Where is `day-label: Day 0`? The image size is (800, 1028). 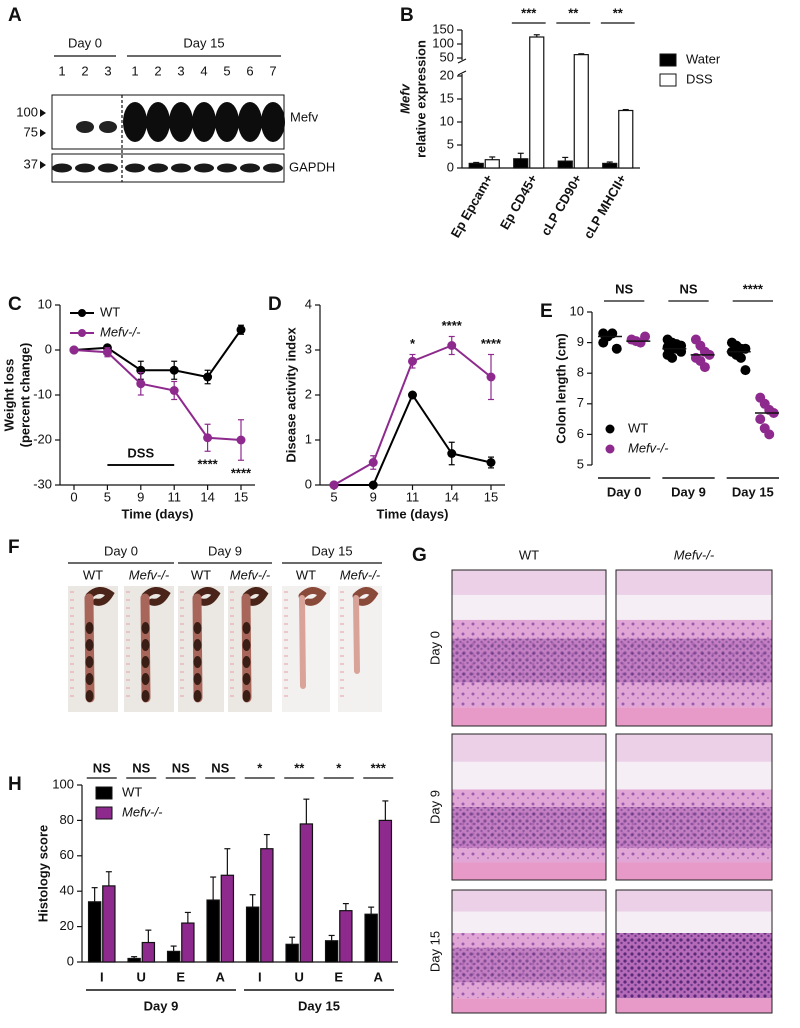 day-label: Day 0 is located at coordinates (121, 550).